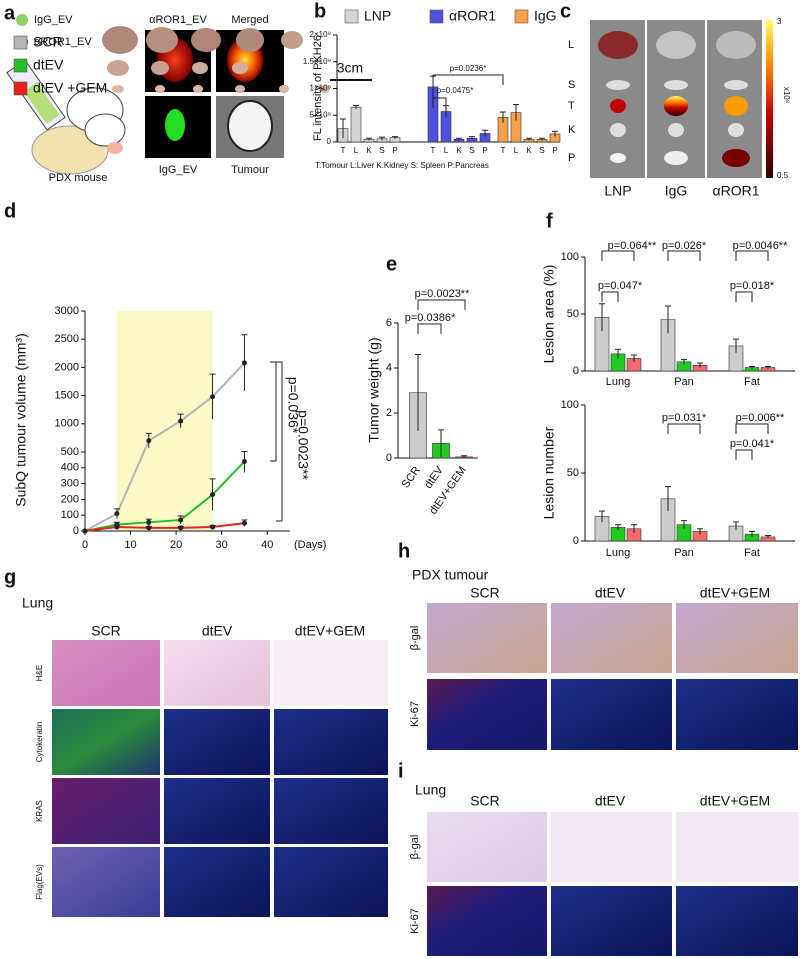  Describe the element at coordinates (571, 158) in the screenshot. I see `row-label: P` at that location.